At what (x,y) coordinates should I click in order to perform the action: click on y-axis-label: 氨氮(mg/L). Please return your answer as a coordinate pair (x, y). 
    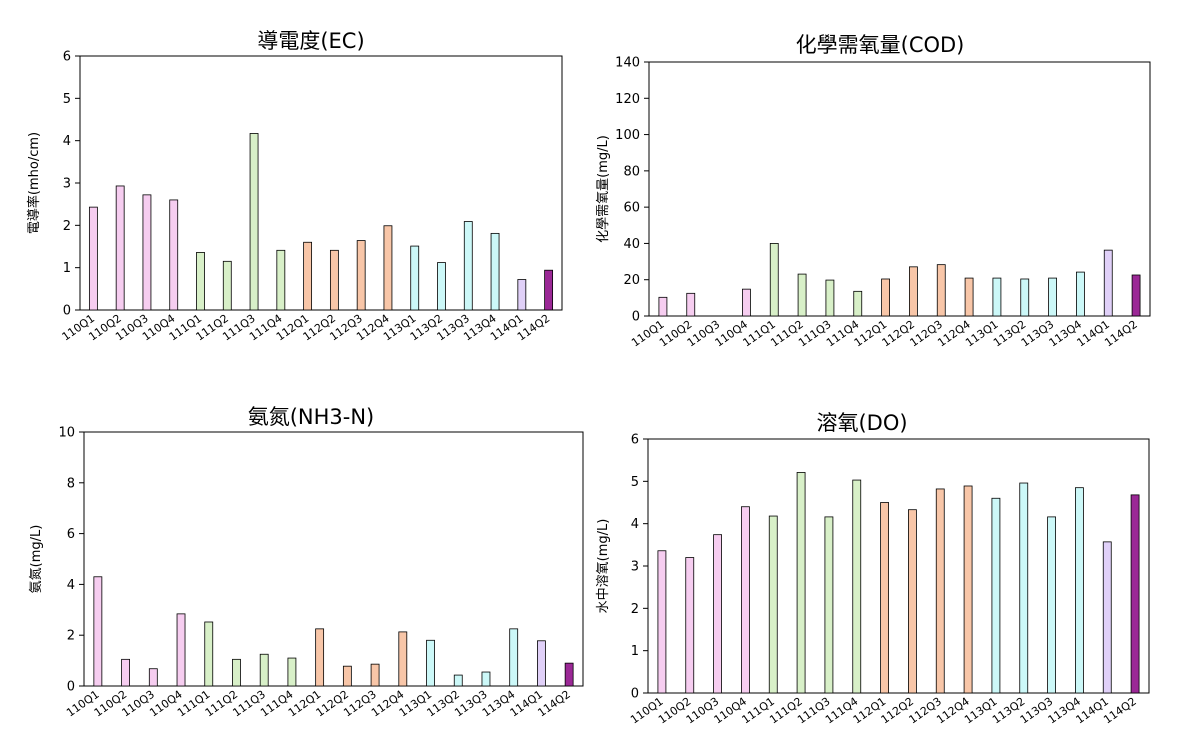
    Looking at the image, I should click on (36, 559).